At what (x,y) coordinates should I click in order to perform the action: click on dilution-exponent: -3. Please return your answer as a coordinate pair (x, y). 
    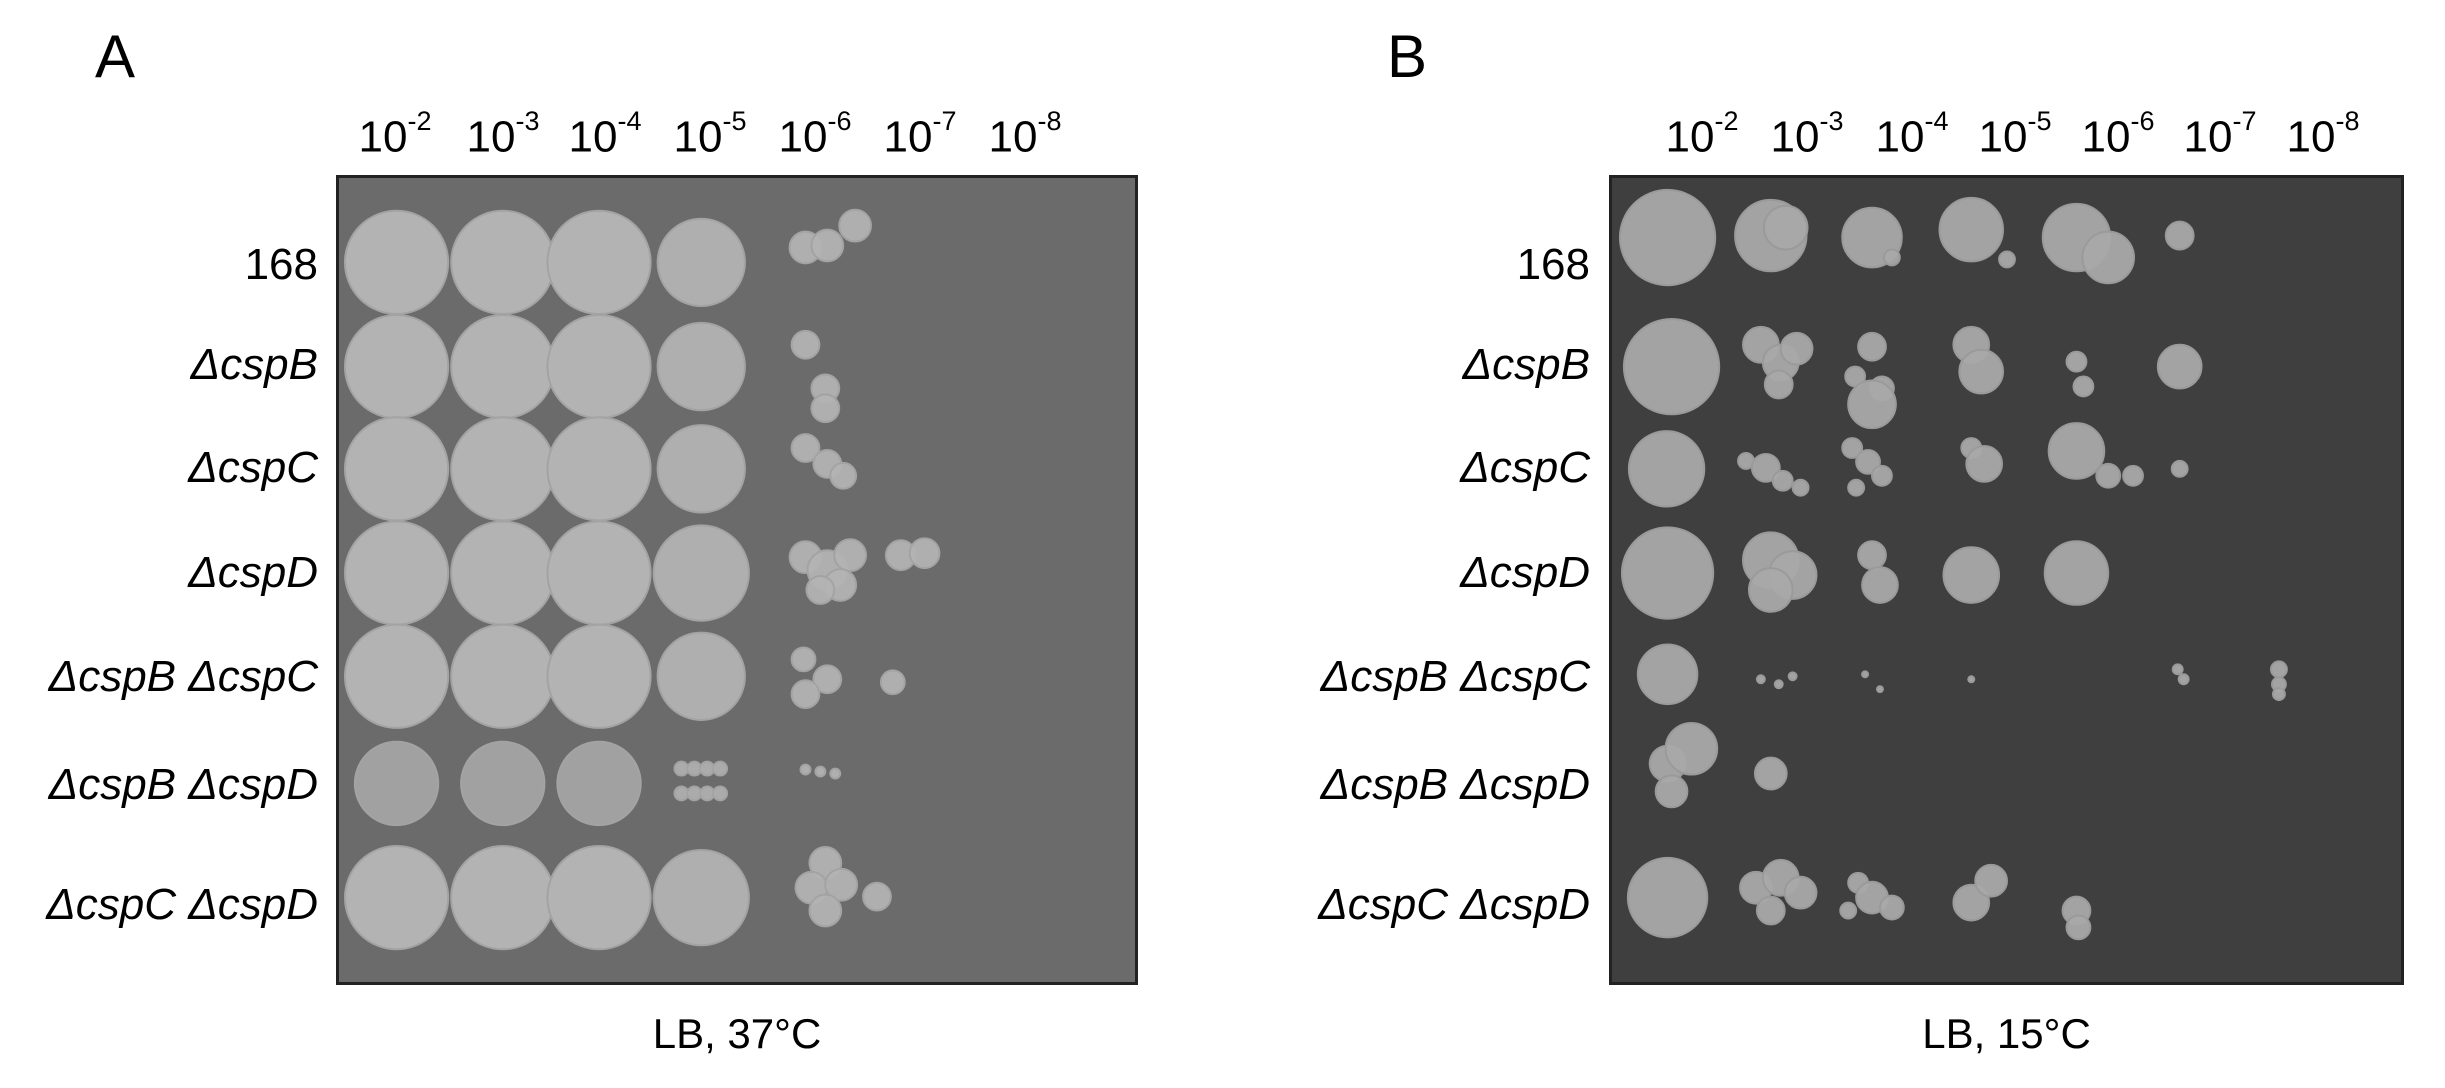
    Looking at the image, I should click on (1831, 121).